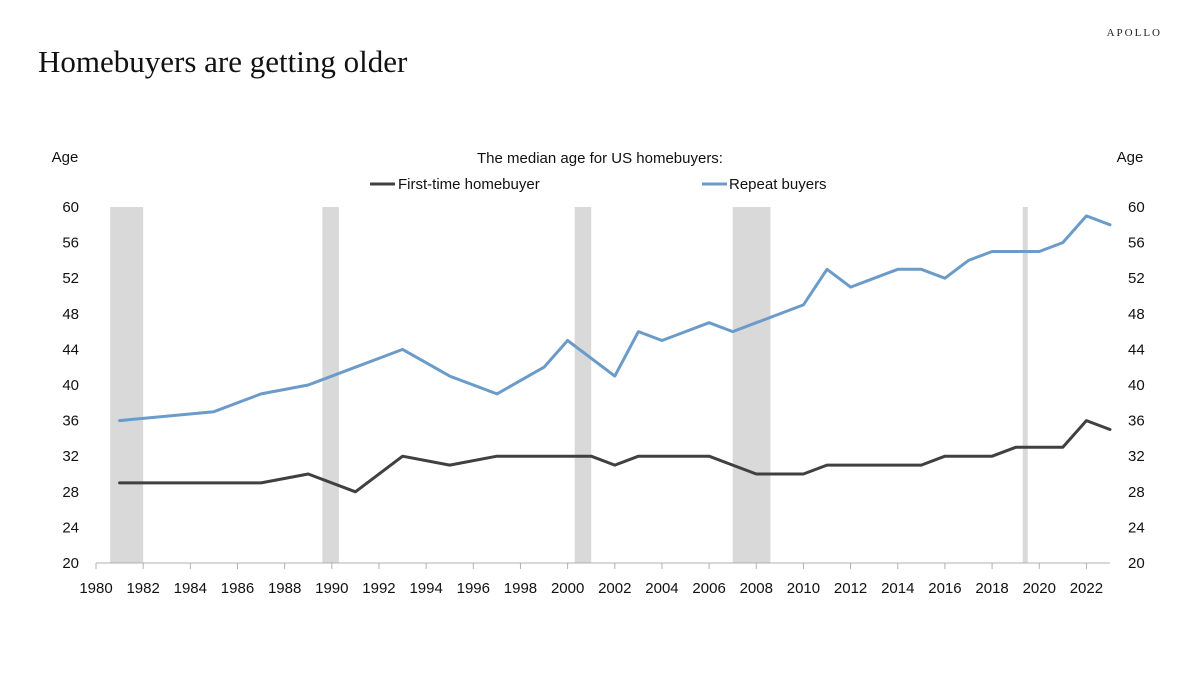 This screenshot has height=675, width=1200. What do you see at coordinates (473, 588) in the screenshot?
I see `x-tick-label-1996: 1996` at bounding box center [473, 588].